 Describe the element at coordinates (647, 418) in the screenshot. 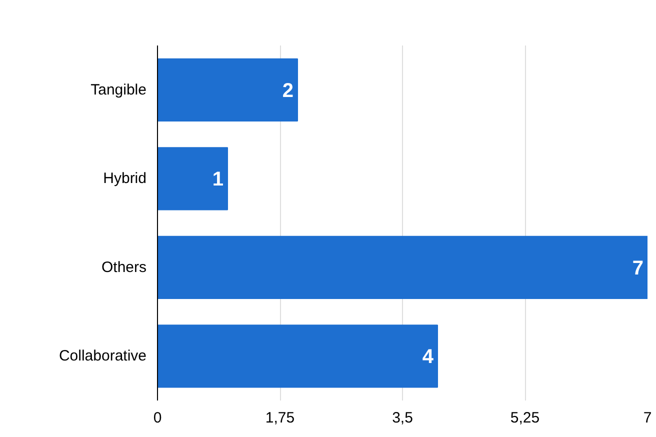

I see `x-tick-label: 7` at that location.